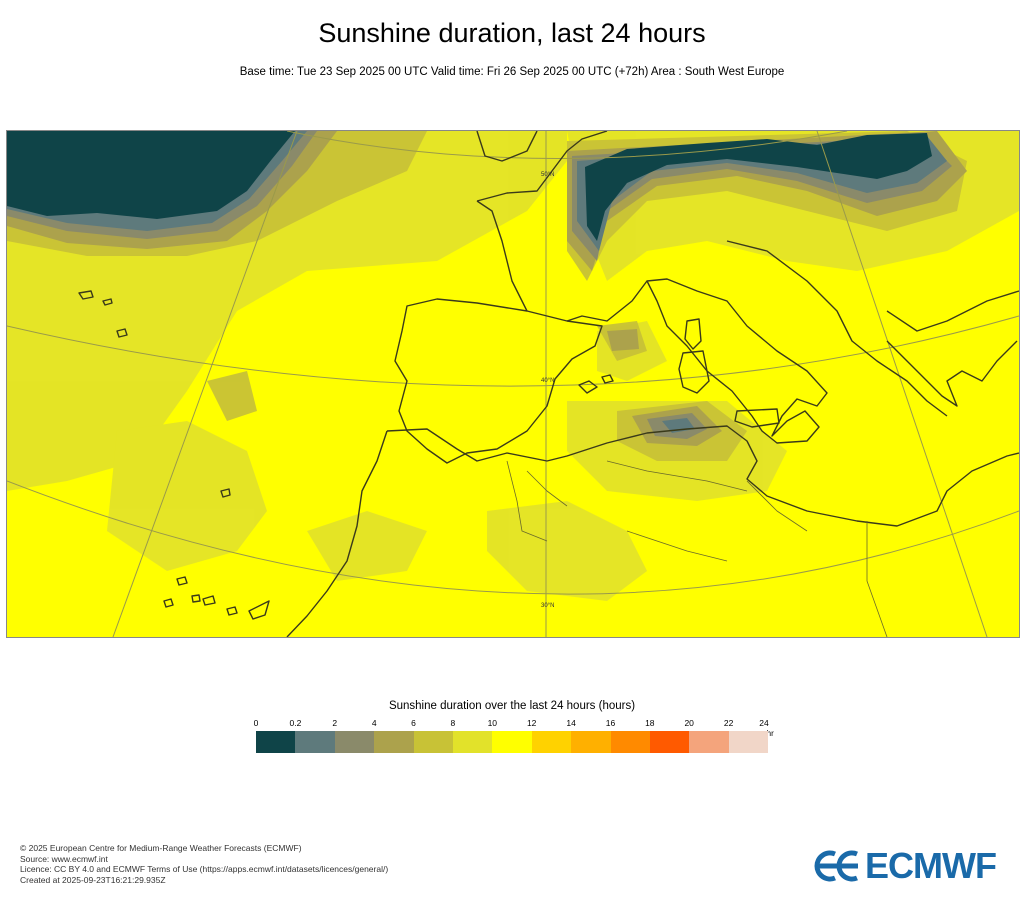  What do you see at coordinates (453, 723) in the screenshot?
I see `legend-tick: 8` at bounding box center [453, 723].